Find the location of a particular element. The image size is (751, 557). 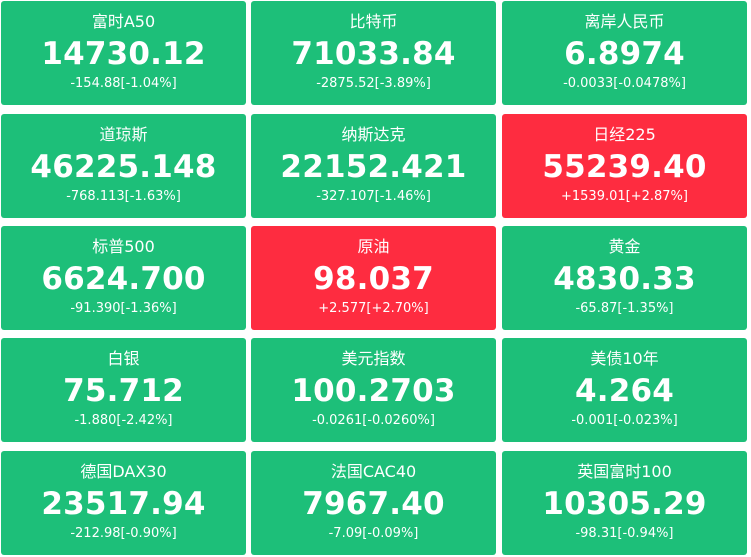

quote-value: 22152.421 is located at coordinates (373, 167).